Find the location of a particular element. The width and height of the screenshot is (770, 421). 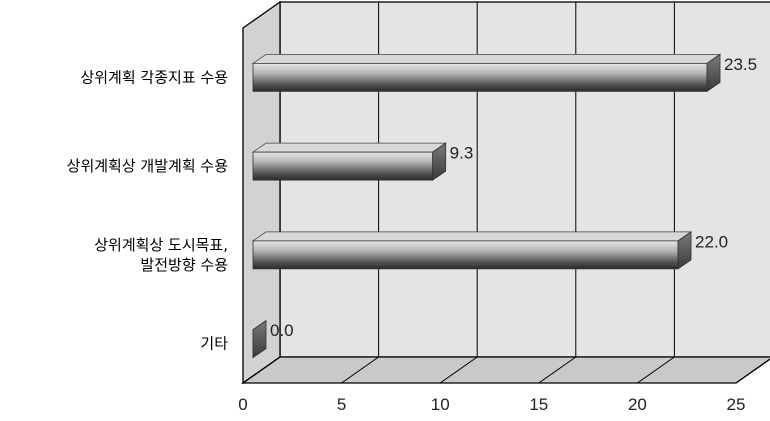

x-tick-label: 25 is located at coordinates (736, 404).